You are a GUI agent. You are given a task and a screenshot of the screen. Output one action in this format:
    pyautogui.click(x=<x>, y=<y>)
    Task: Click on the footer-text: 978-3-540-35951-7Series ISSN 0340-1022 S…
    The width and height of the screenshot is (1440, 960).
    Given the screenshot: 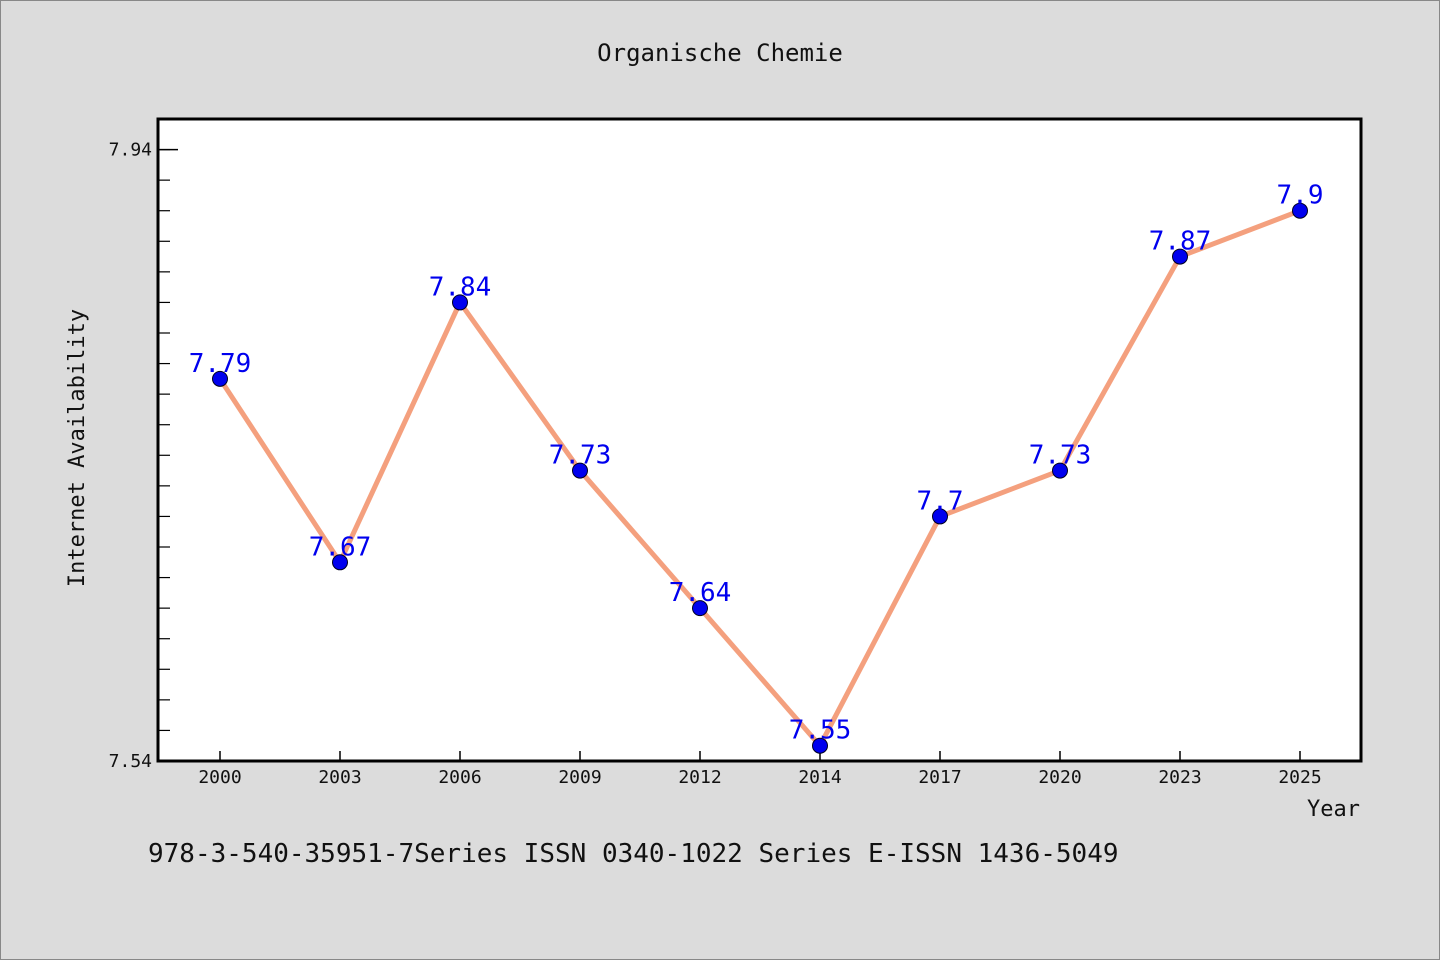 What is the action you would take?
    pyautogui.click(x=633, y=854)
    